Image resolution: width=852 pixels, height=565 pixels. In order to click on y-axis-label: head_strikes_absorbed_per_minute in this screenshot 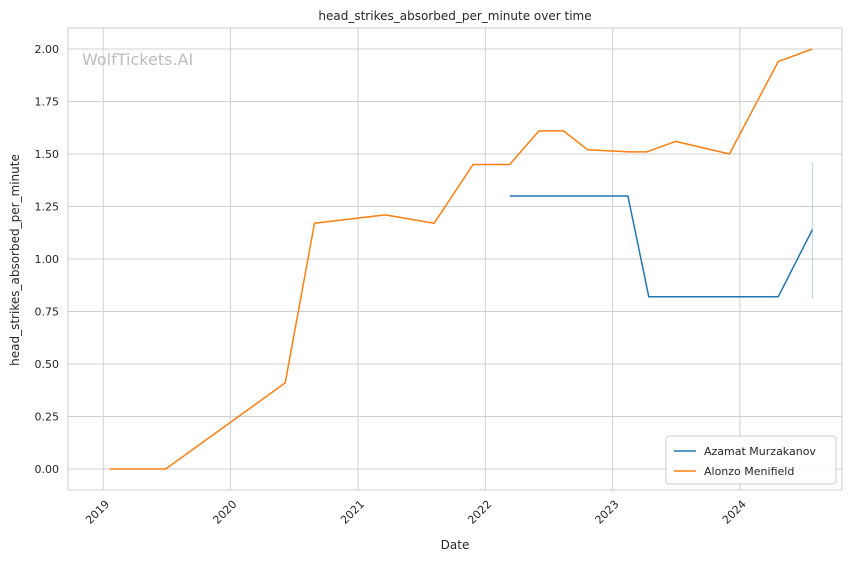, I will do `click(15, 260)`.